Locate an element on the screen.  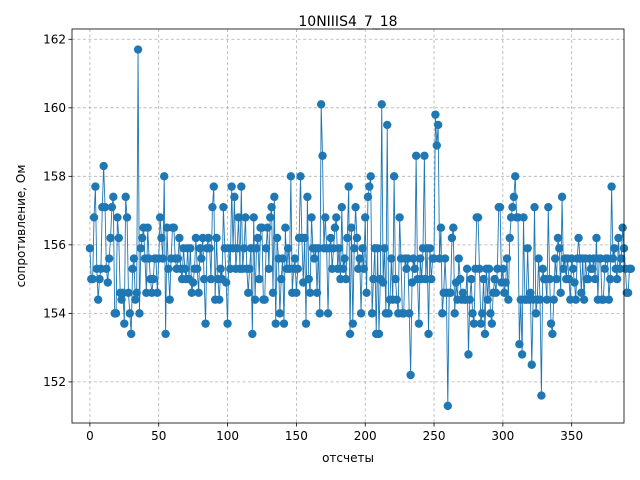
y-tick-label: 152 is located at coordinates (54, 382).